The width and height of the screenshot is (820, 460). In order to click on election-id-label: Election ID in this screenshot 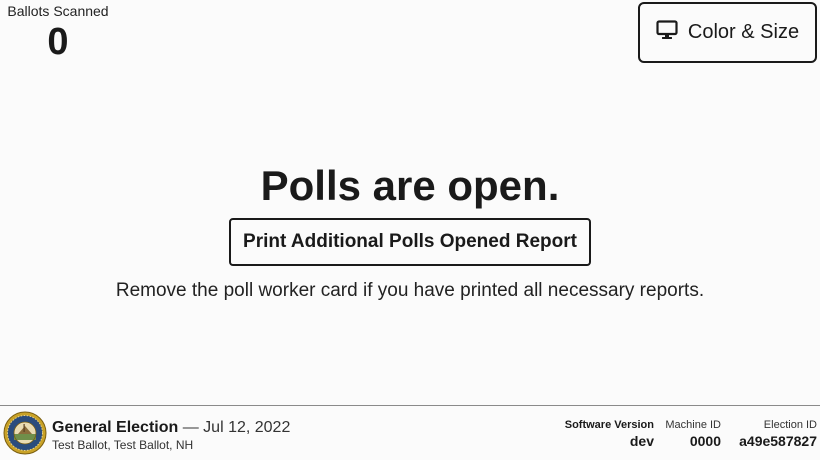, I will do `click(790, 425)`.